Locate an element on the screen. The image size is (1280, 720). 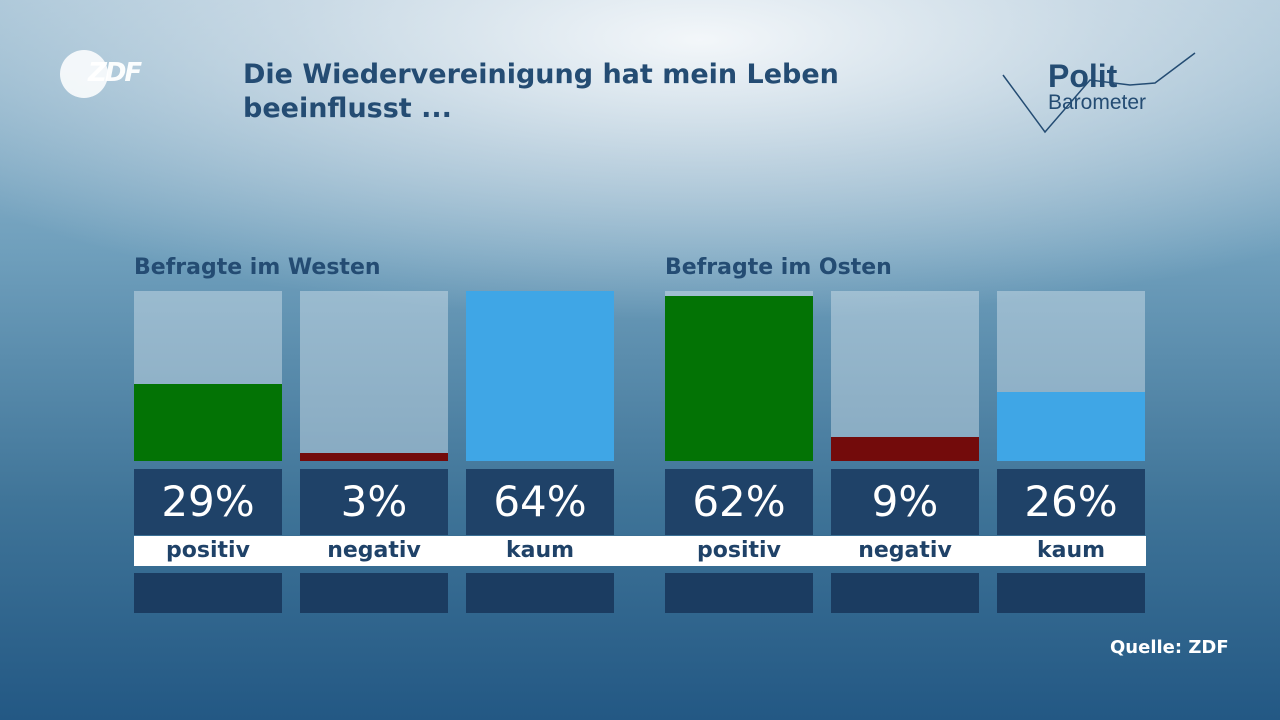
category-label-east-kaum: kaum is located at coordinates (1071, 550).